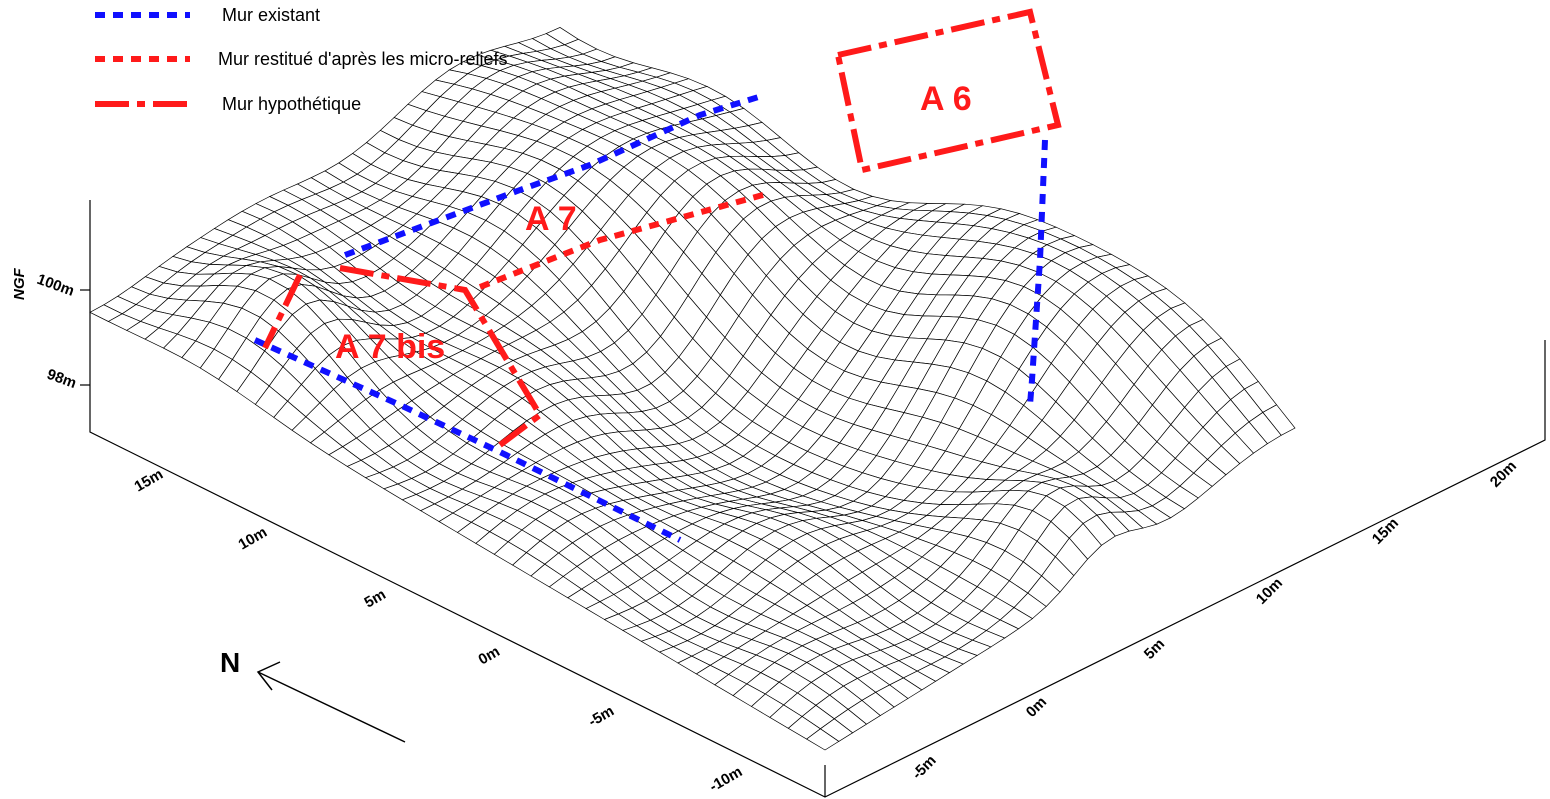  What do you see at coordinates (1385, 531) in the screenshot?
I see `right-tick-label: 15m` at bounding box center [1385, 531].